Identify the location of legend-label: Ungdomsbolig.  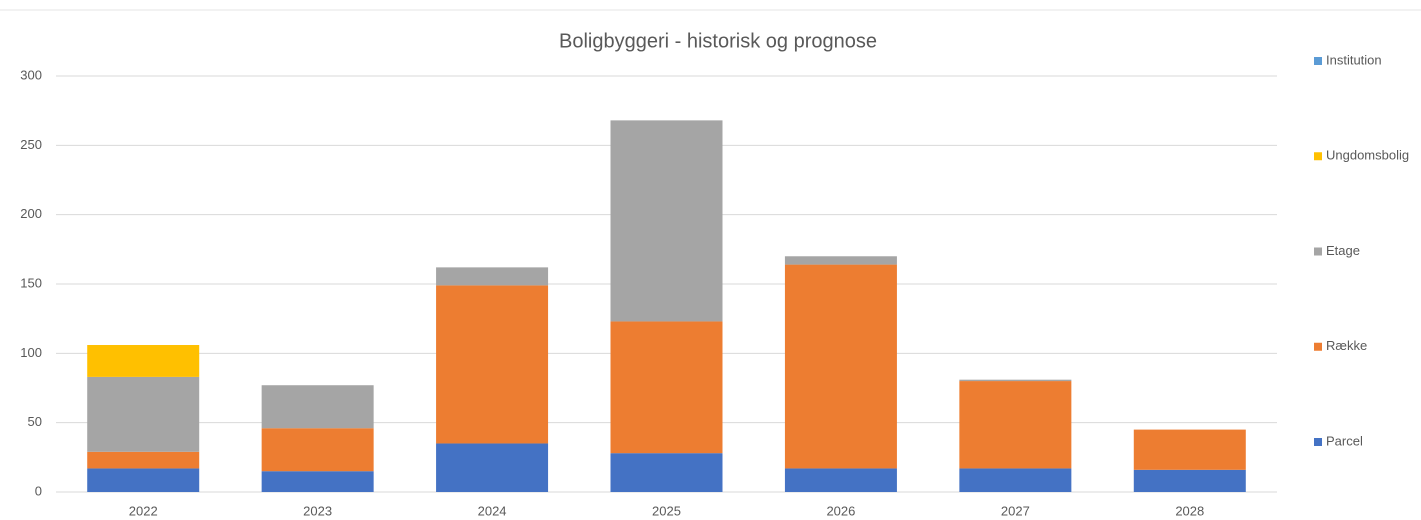
(1367, 155).